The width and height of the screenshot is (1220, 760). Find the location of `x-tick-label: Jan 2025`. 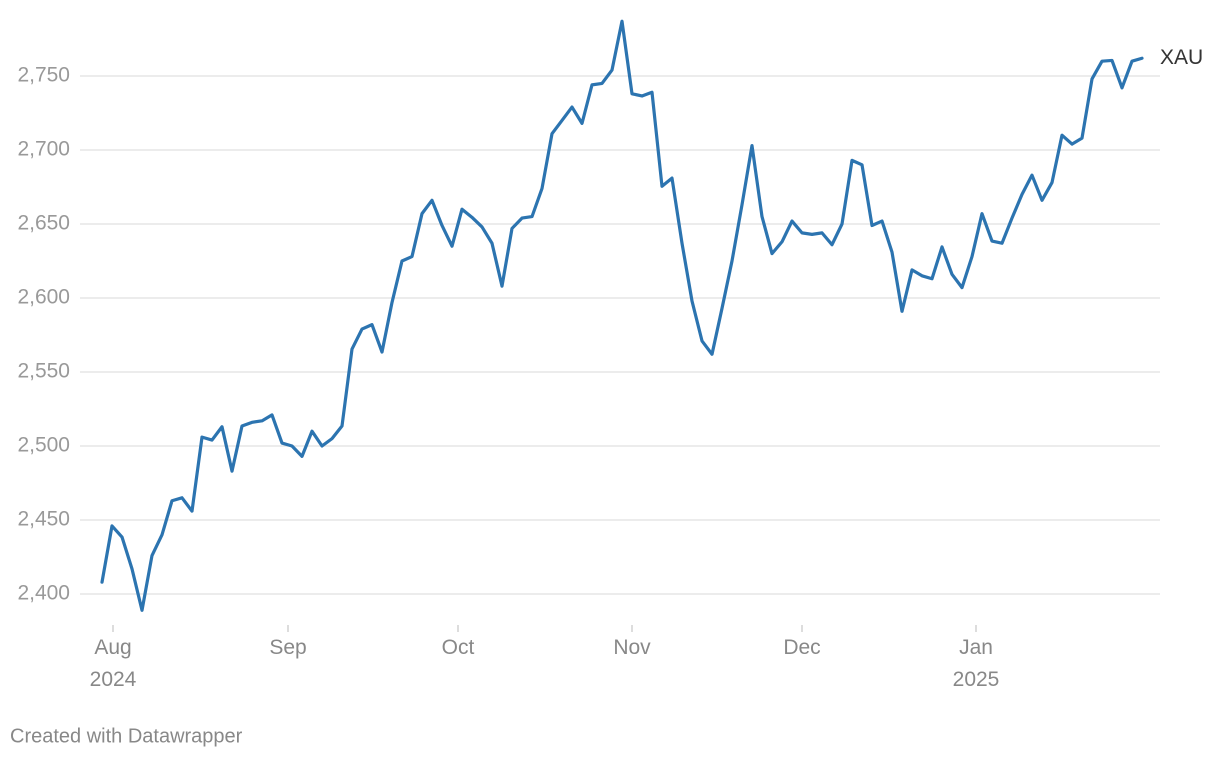

x-tick-label: Jan 2025 is located at coordinates (976, 663).